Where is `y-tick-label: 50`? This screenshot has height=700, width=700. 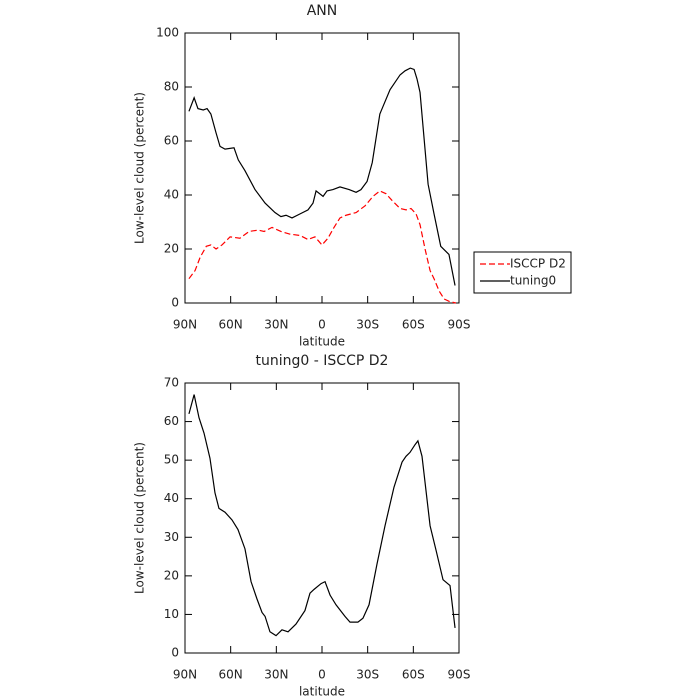 y-tick-label: 50 is located at coordinates (171, 460).